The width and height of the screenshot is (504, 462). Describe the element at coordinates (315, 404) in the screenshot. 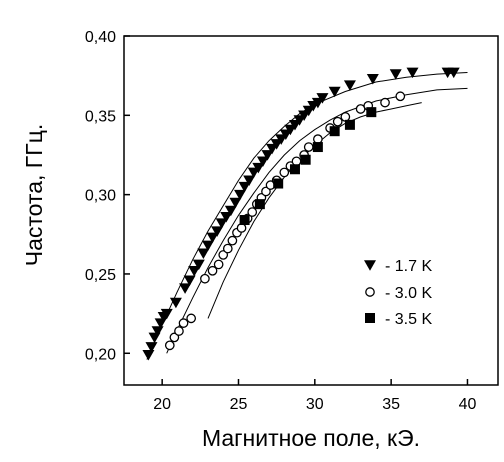

I see `x-tick-label: 30` at that location.